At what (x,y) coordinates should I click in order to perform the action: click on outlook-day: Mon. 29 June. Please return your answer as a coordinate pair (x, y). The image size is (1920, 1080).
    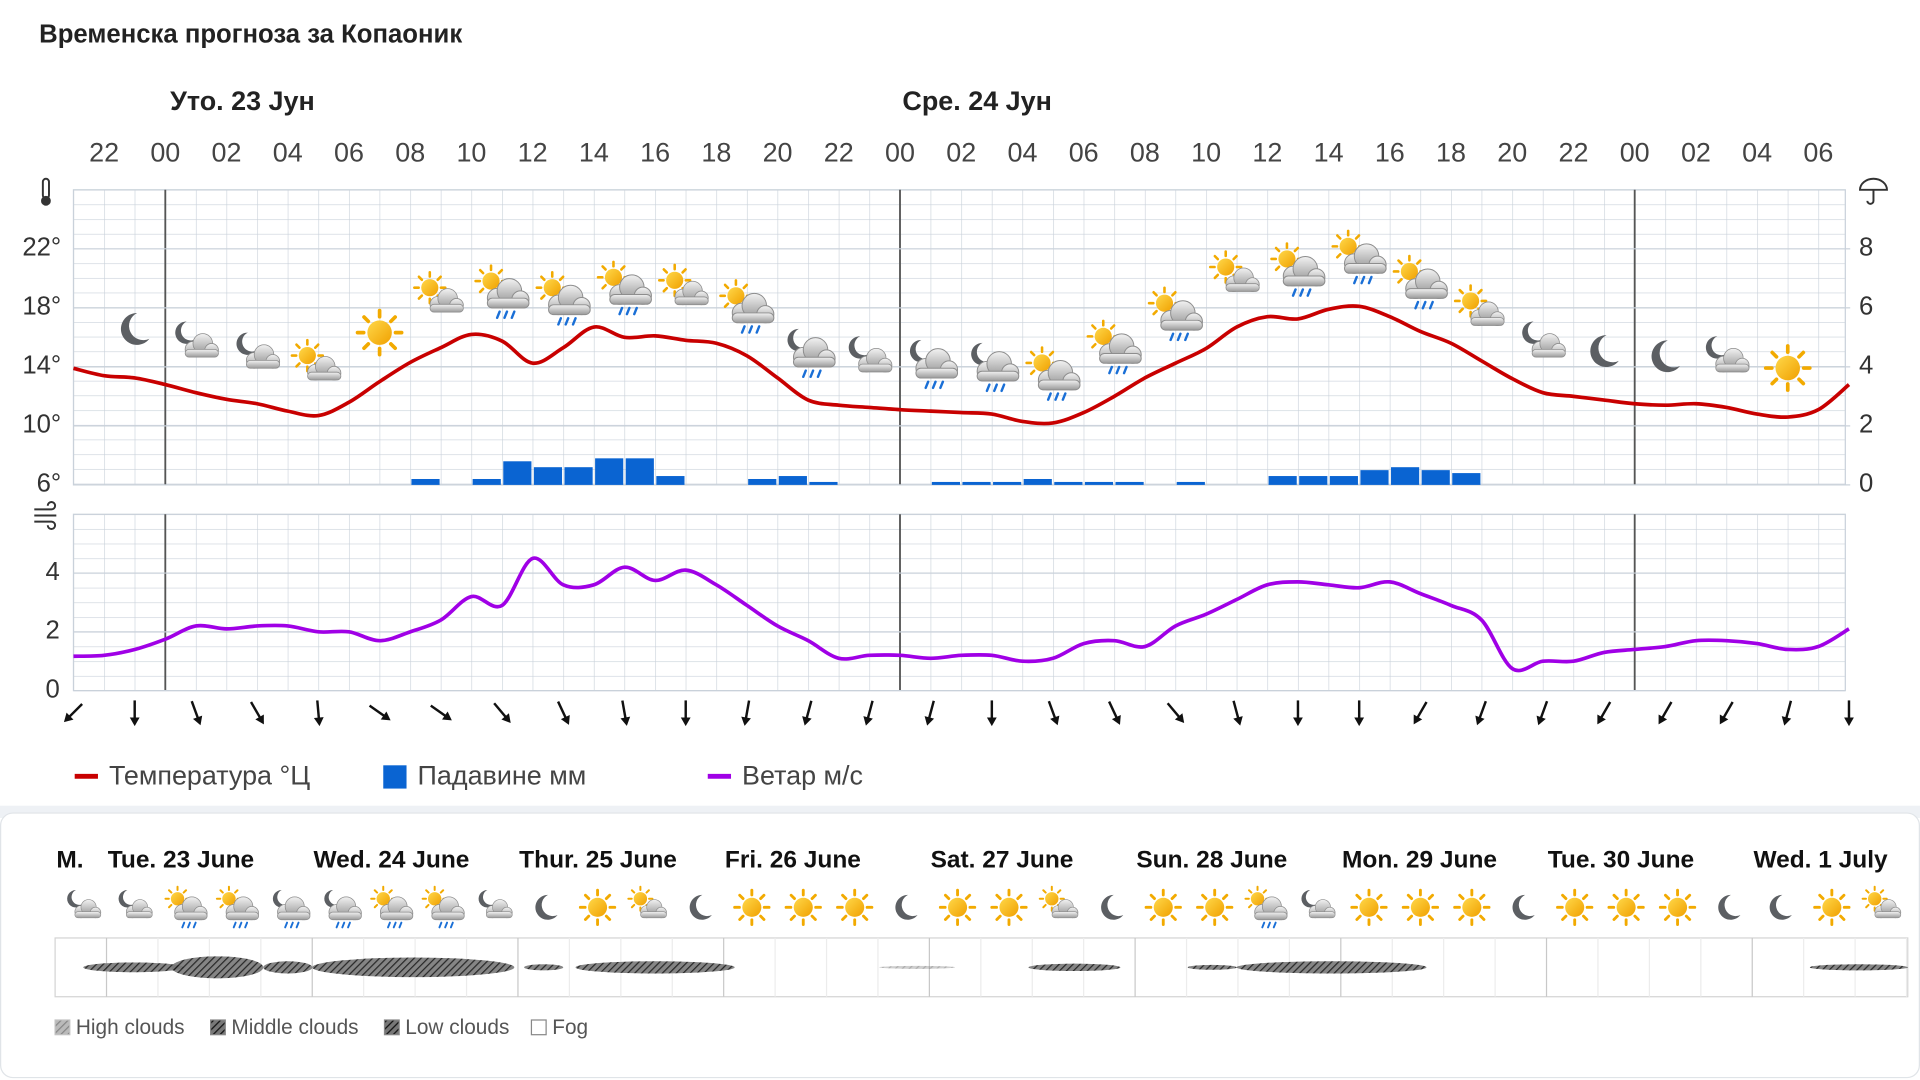
    Looking at the image, I should click on (1419, 859).